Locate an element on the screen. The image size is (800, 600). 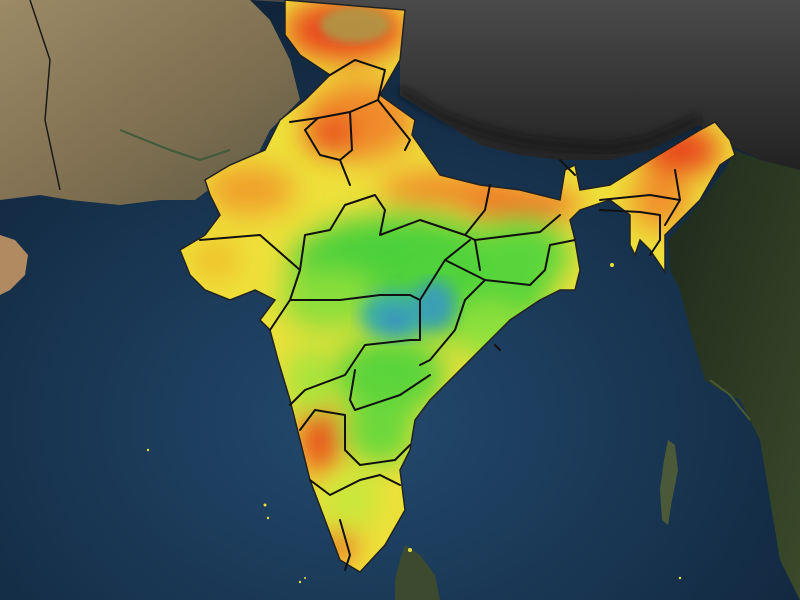
river-line is located at coordinates (175, 145).